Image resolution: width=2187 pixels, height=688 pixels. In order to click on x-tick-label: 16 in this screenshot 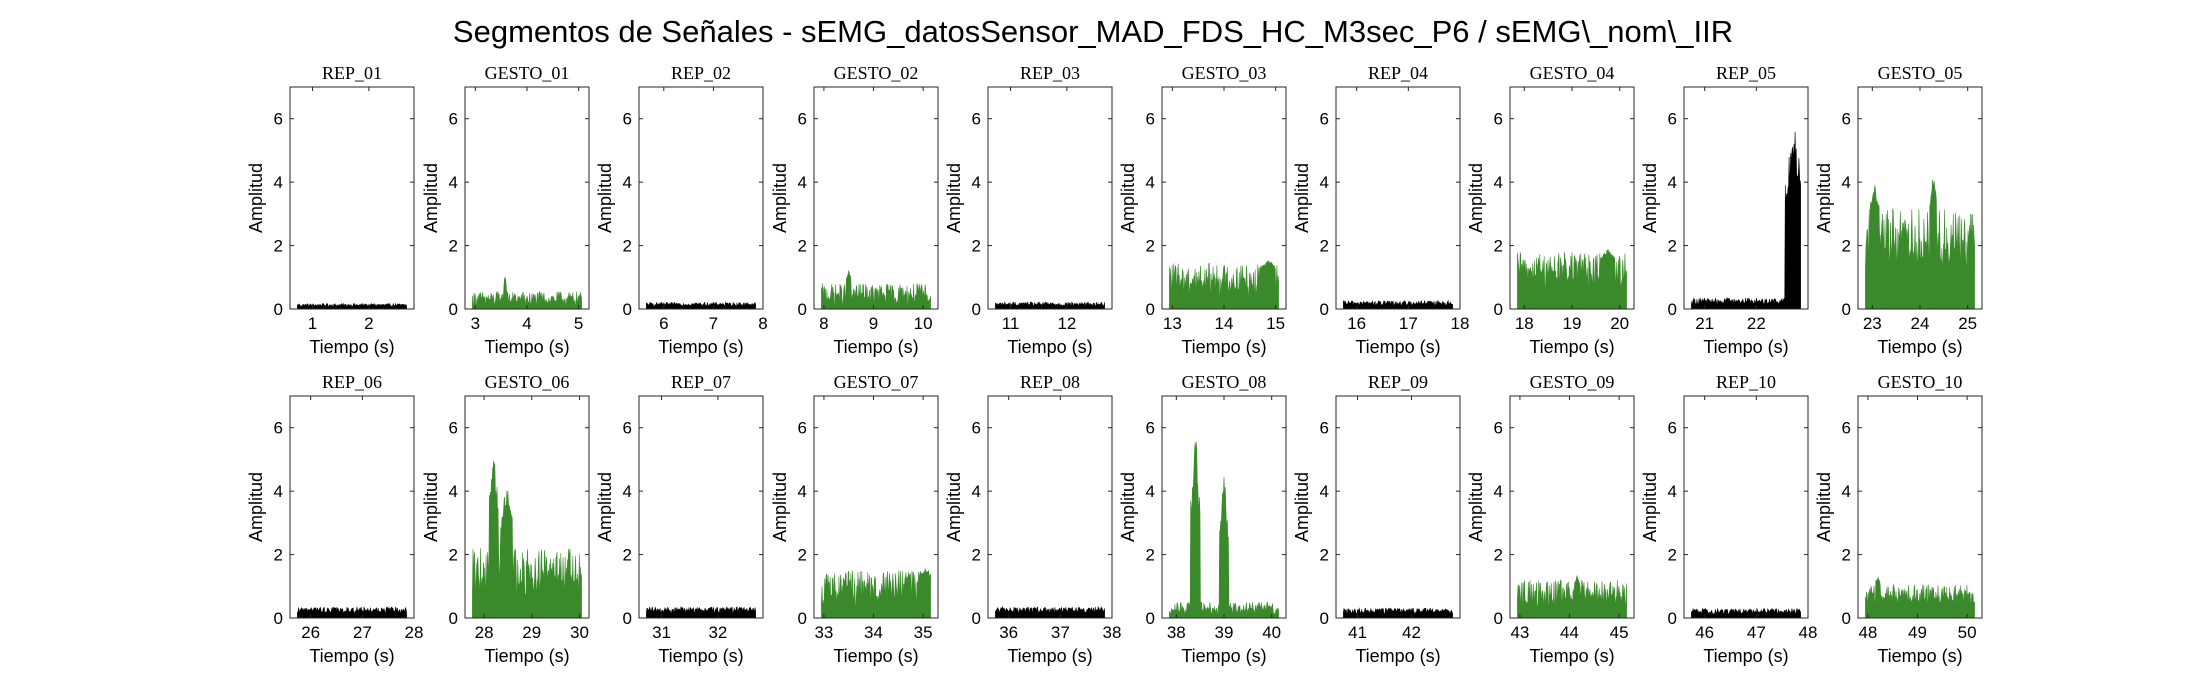, I will do `click(1356, 323)`.